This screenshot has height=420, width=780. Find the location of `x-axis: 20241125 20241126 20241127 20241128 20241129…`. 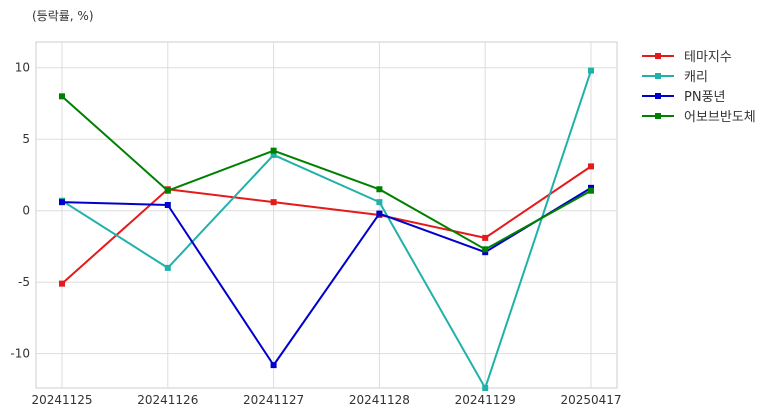

x-axis: 20241125 20241126 20241127 20241128 20241129… is located at coordinates (326, 400).